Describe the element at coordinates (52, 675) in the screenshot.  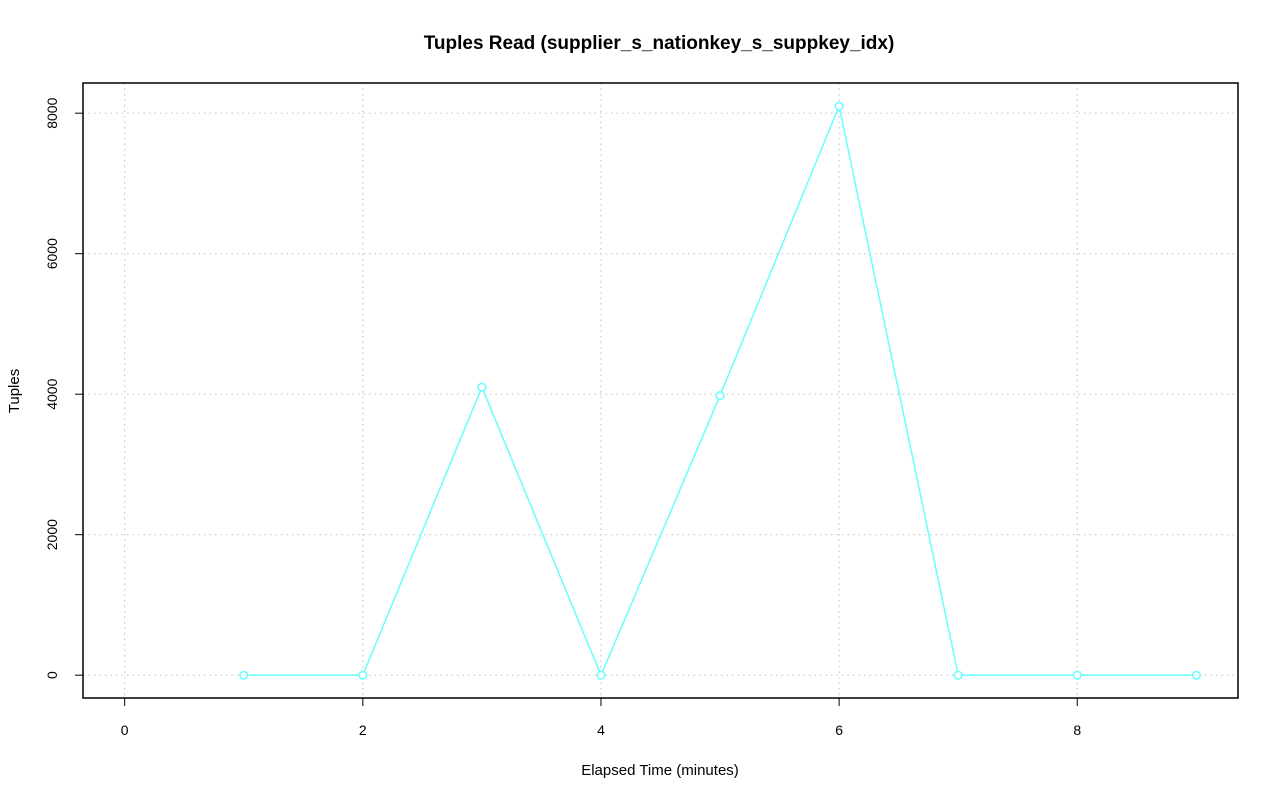
I see `y-tick-label: 0` at that location.